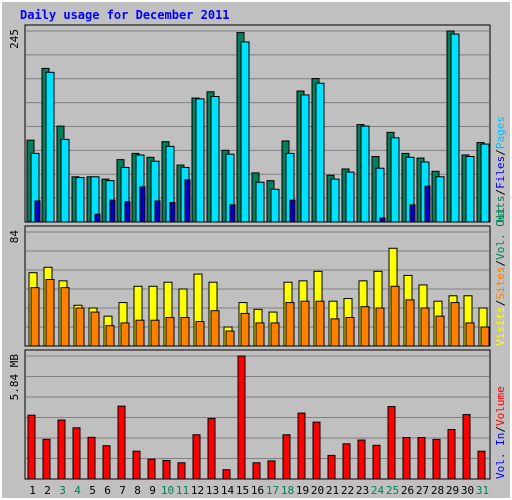 The width and height of the screenshot is (512, 500). I want to click on legend-group-2: Vol. In/Volume, so click(500, 432).